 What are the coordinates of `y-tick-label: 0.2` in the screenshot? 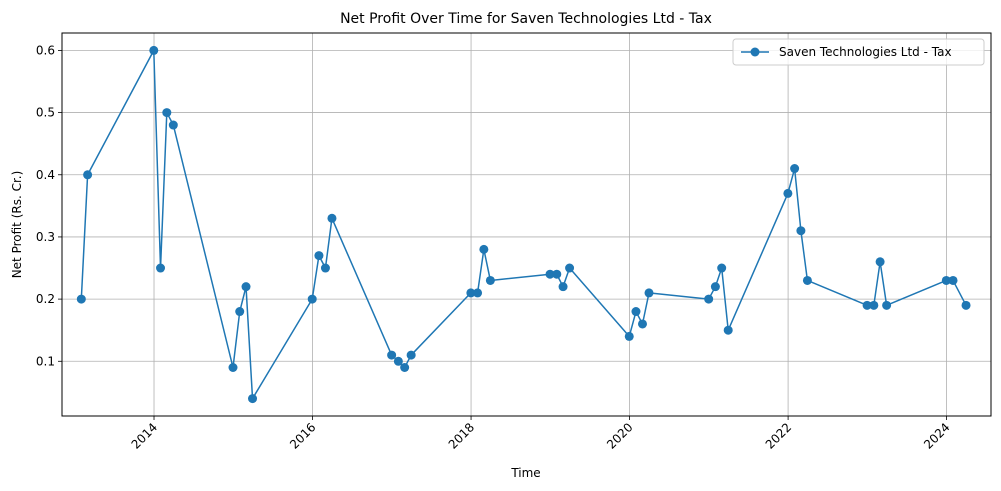 It's located at (45, 299).